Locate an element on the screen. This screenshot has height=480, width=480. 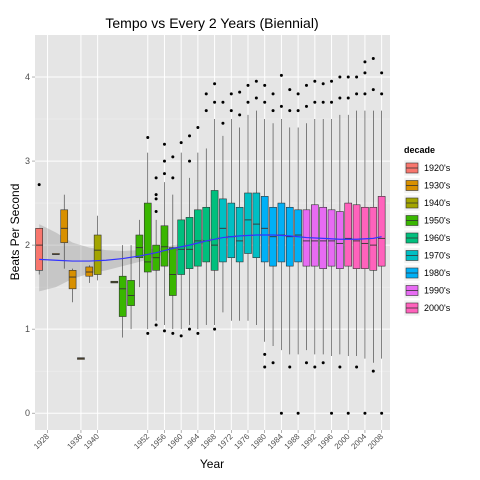
legend-item: 1940's is located at coordinates (427, 203).